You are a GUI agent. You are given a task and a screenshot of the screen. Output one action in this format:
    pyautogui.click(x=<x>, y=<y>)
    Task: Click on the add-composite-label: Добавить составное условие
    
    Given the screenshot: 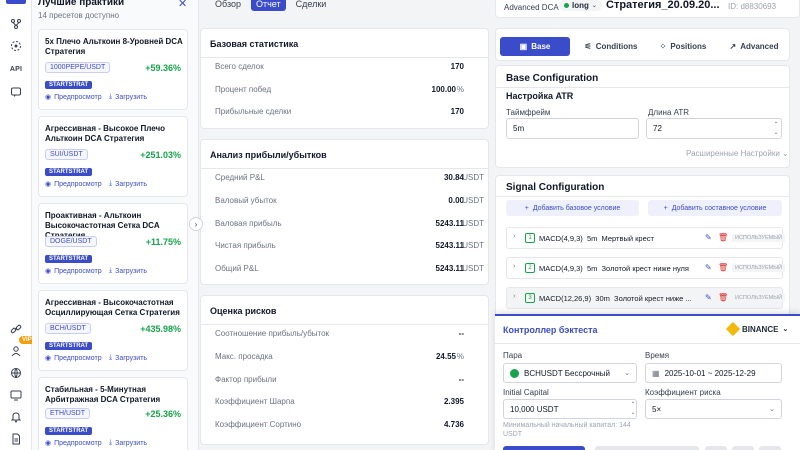 What is the action you would take?
    pyautogui.click(x=719, y=208)
    